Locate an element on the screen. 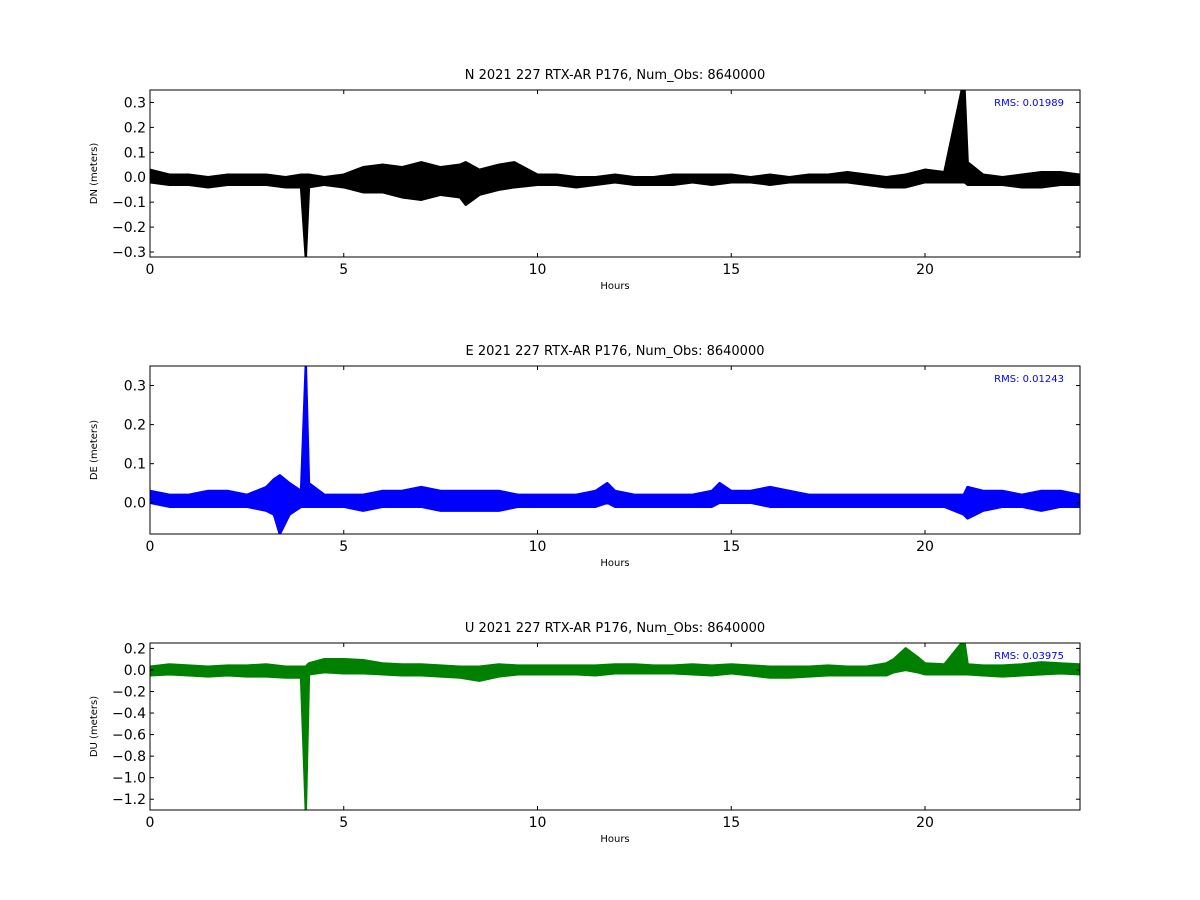 The width and height of the screenshot is (1200, 900). y-tick-label: −1.2 is located at coordinates (129, 800).